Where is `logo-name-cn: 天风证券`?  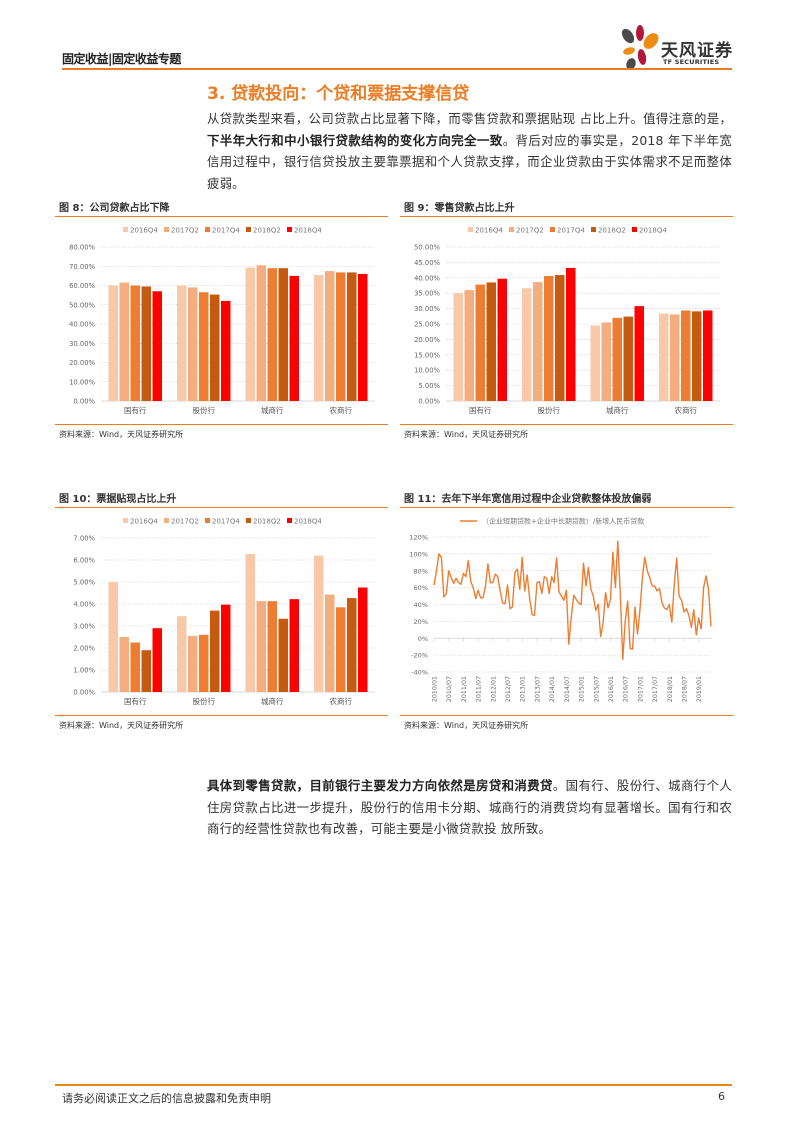
logo-name-cn: 天风证券 is located at coordinates (697, 51).